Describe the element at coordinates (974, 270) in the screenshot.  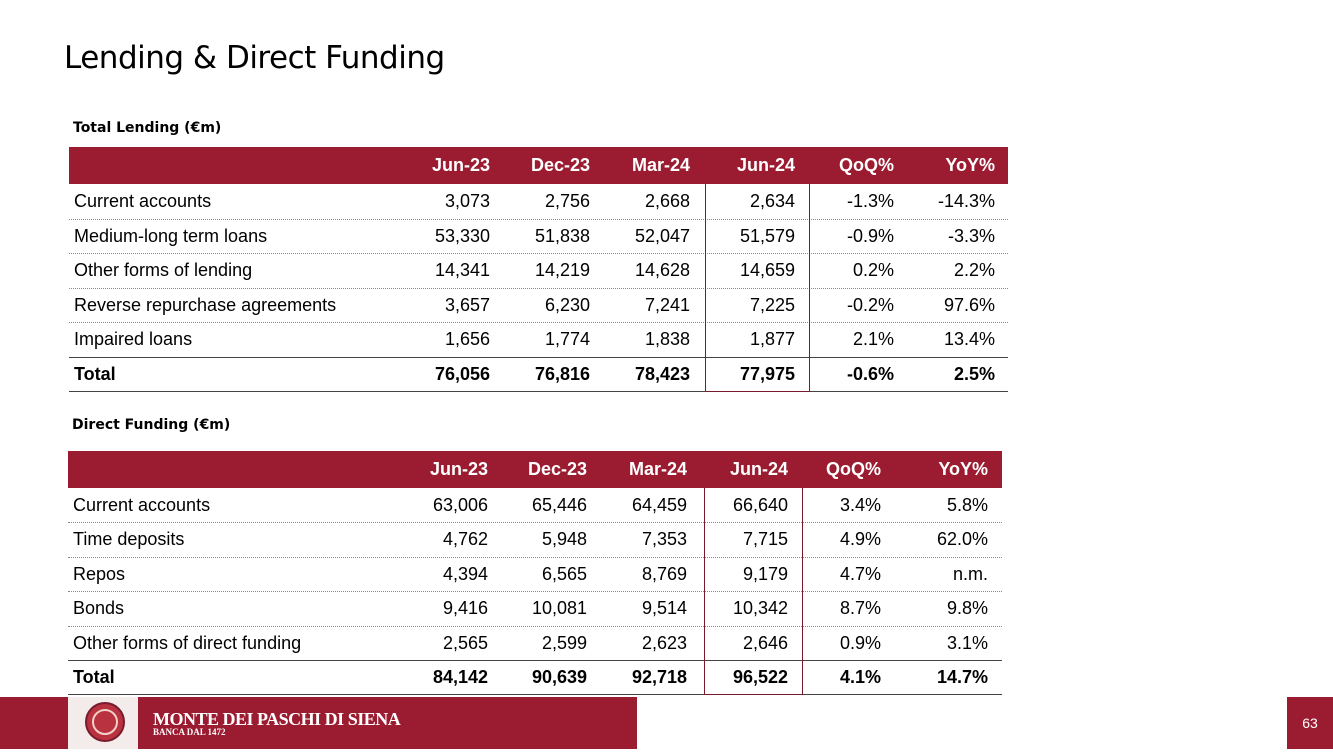
I see `cell: 2.2%` at that location.